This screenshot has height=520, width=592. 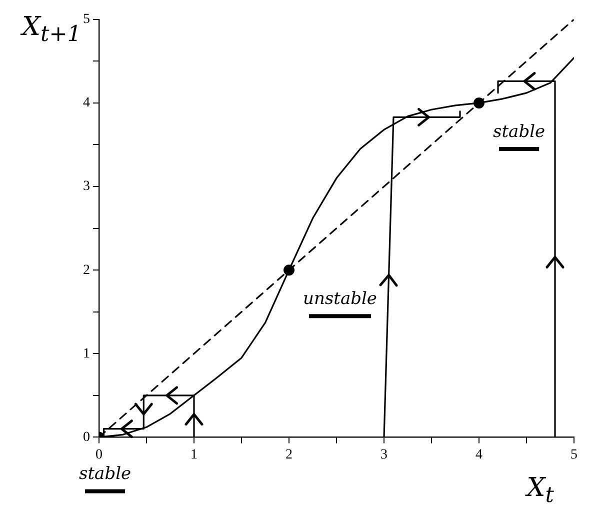 I want to click on x-tick-label: 1, so click(x=194, y=454).